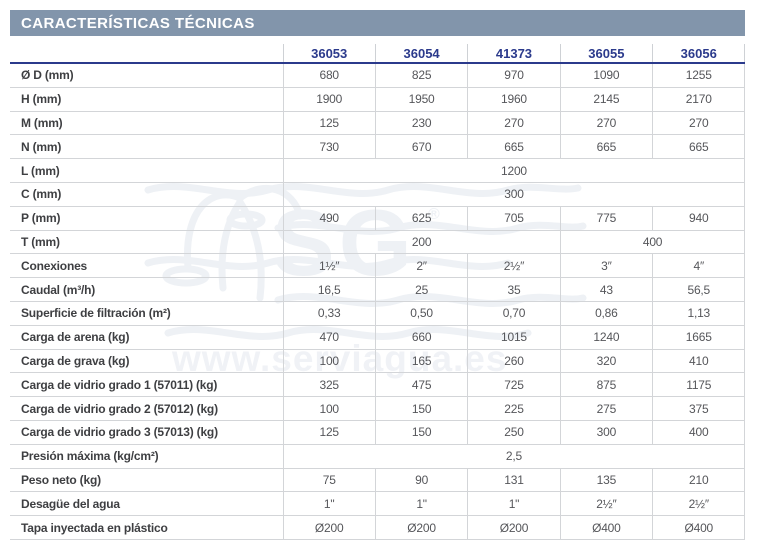 The image size is (770, 546). I want to click on row-label: Tapa inyectada en plástico, so click(146, 527).